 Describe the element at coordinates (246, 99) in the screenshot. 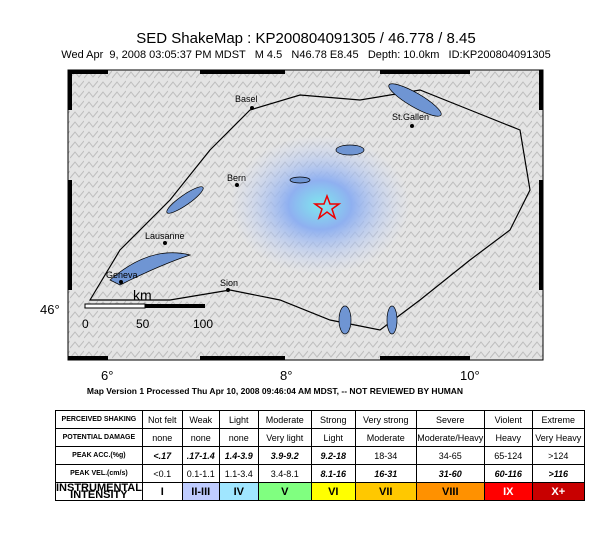

I see `city: Basel` at that location.